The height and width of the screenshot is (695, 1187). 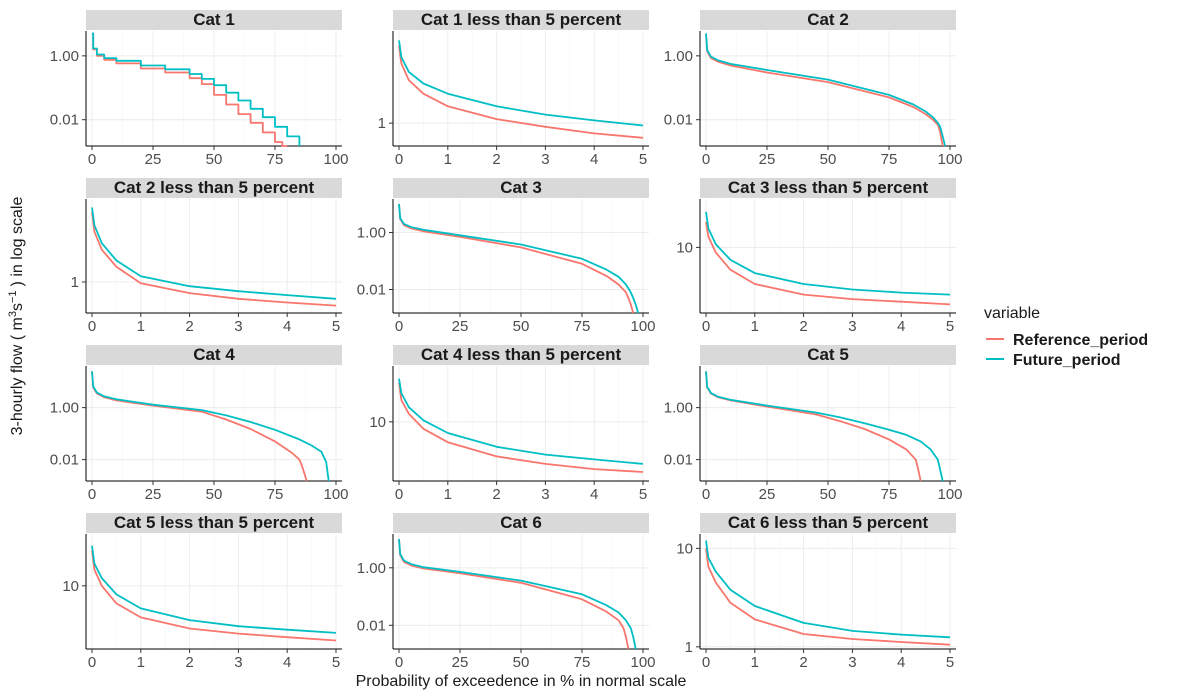 I want to click on legend-title: variable, so click(x=1012, y=313).